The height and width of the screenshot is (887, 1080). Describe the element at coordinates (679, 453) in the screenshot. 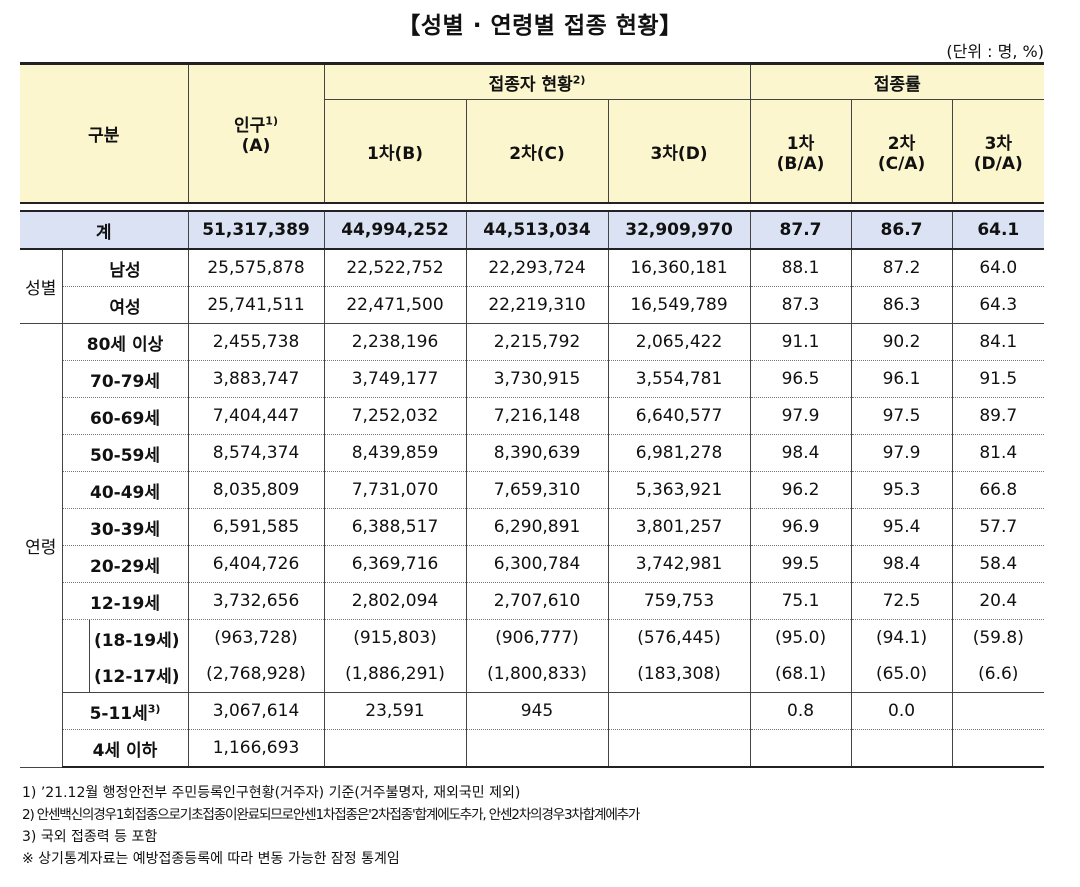

I see `cell-dose3: 6,981,278` at that location.